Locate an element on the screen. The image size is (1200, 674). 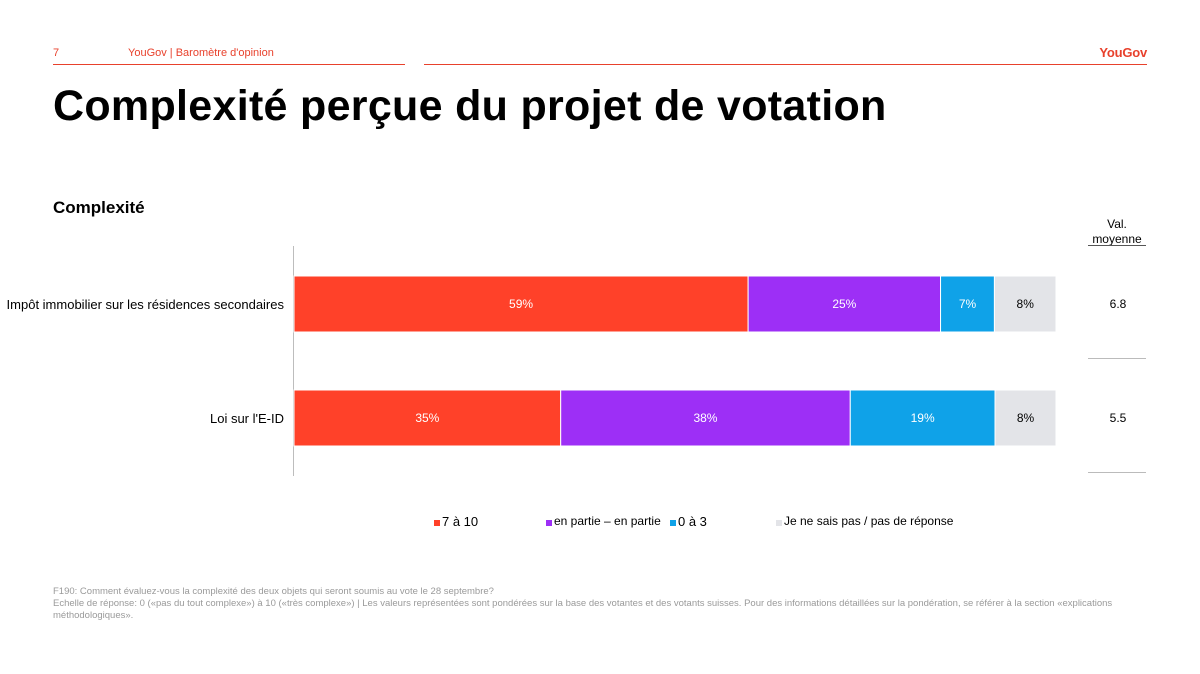
yougov-logo: YouGov is located at coordinates (1123, 52).